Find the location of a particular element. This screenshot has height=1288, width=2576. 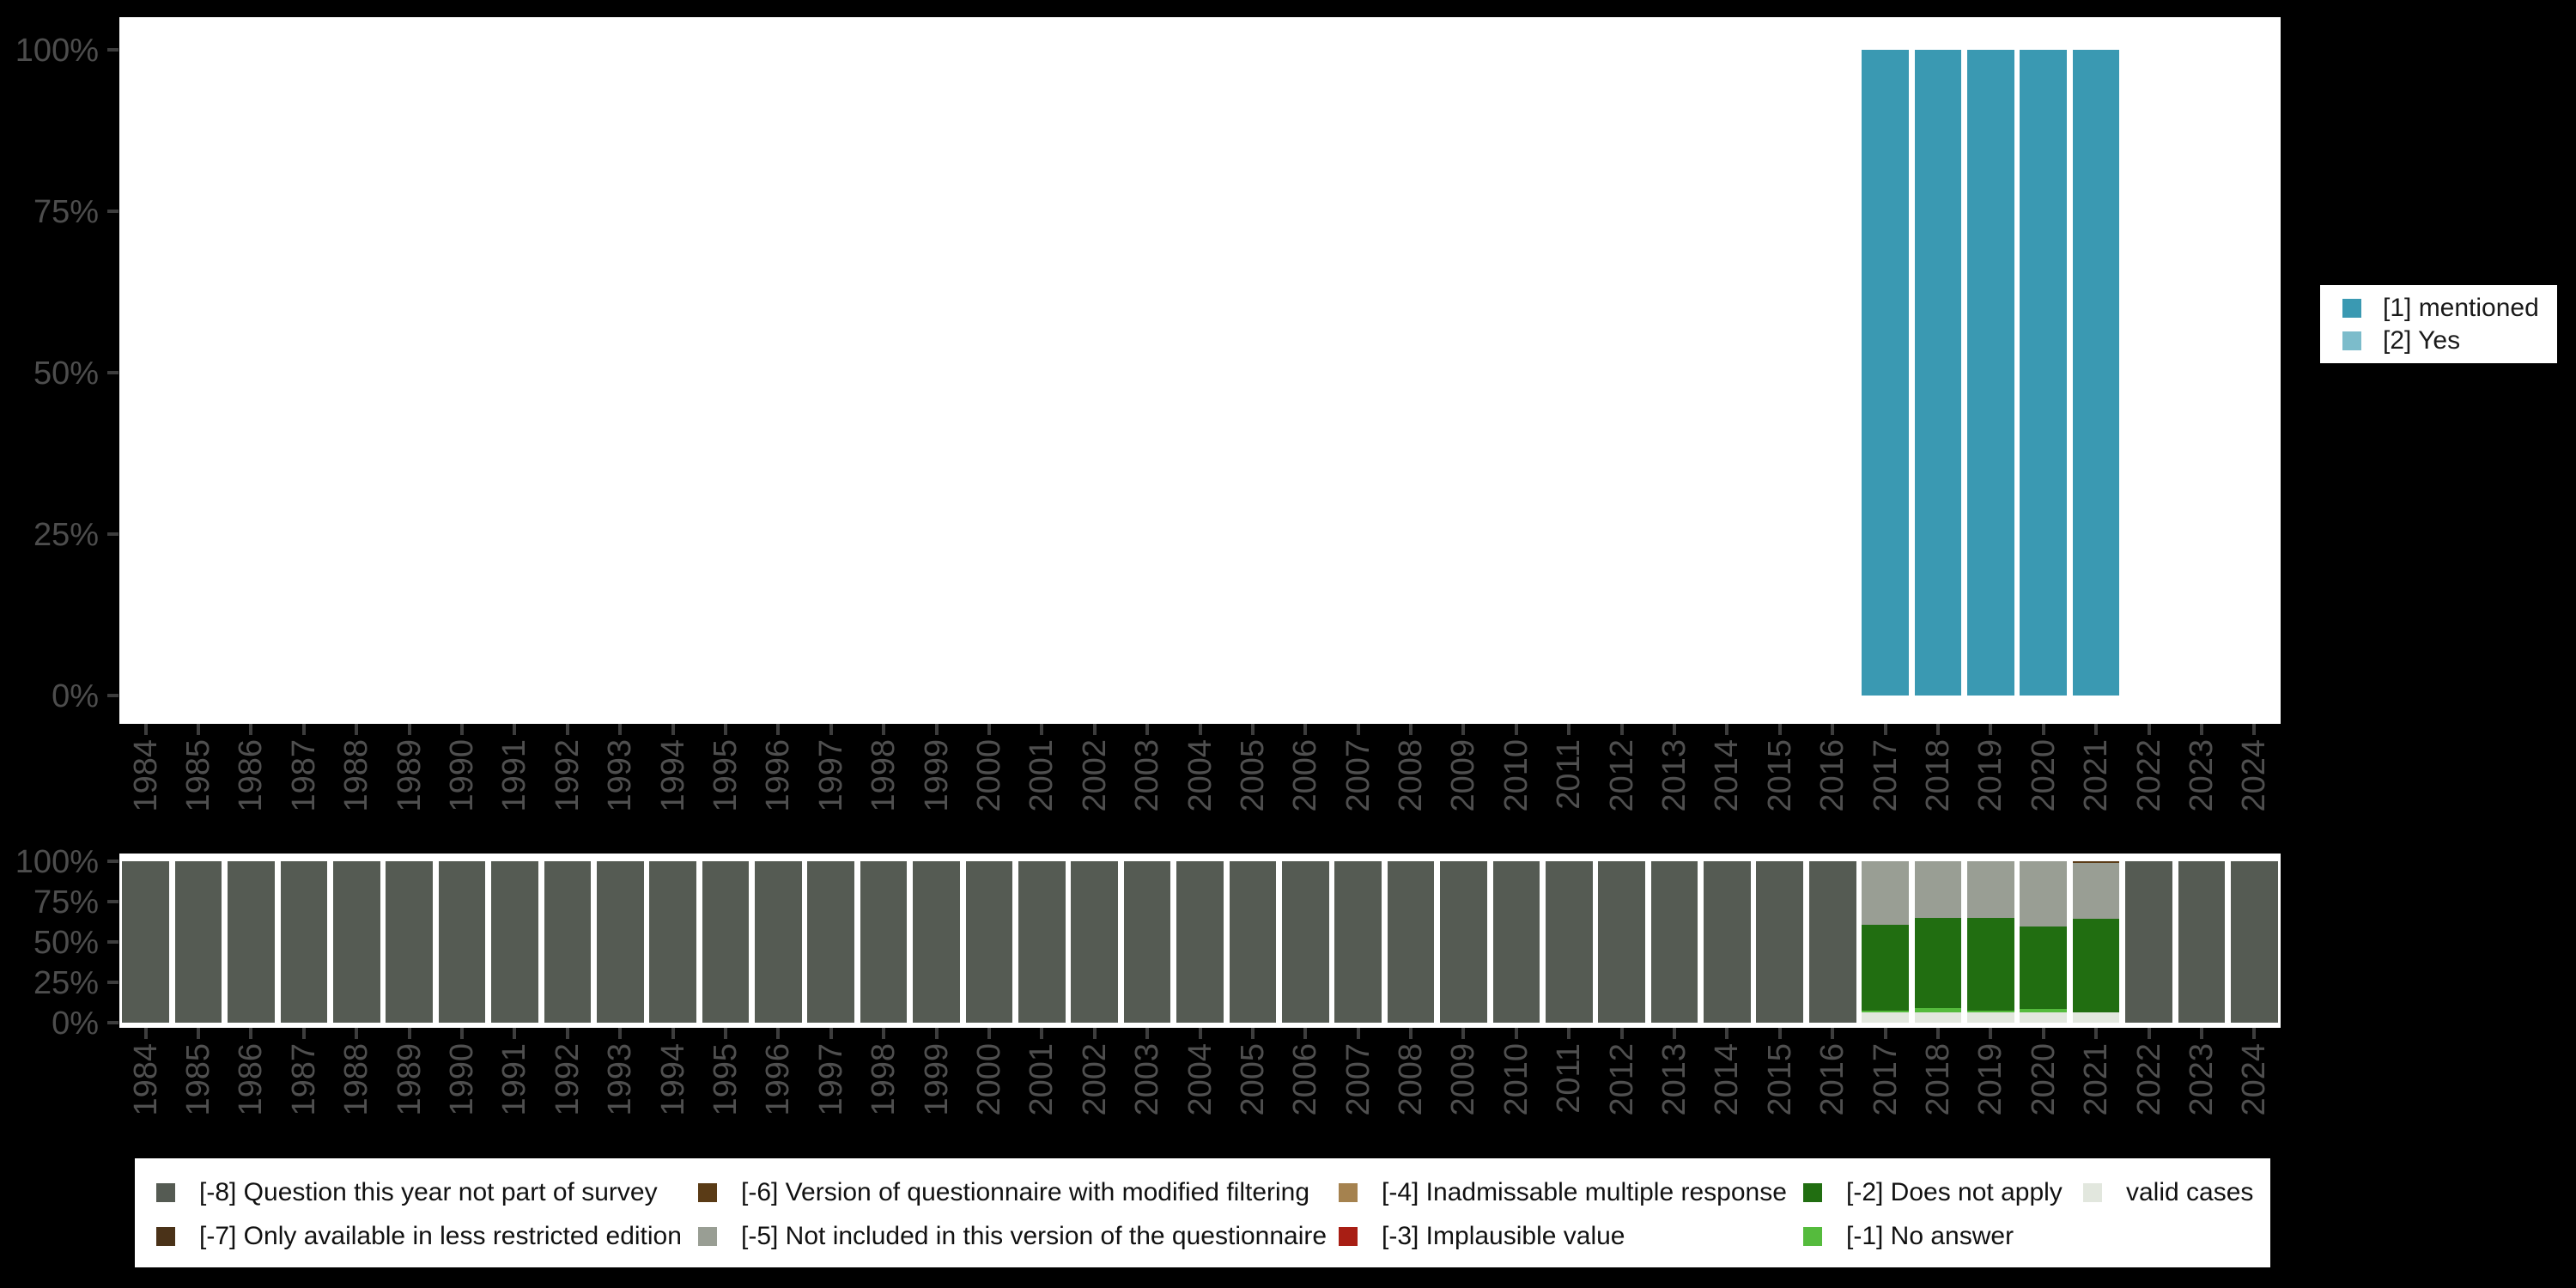

legend-label: [-2] Does not apply is located at coordinates (1954, 1192).